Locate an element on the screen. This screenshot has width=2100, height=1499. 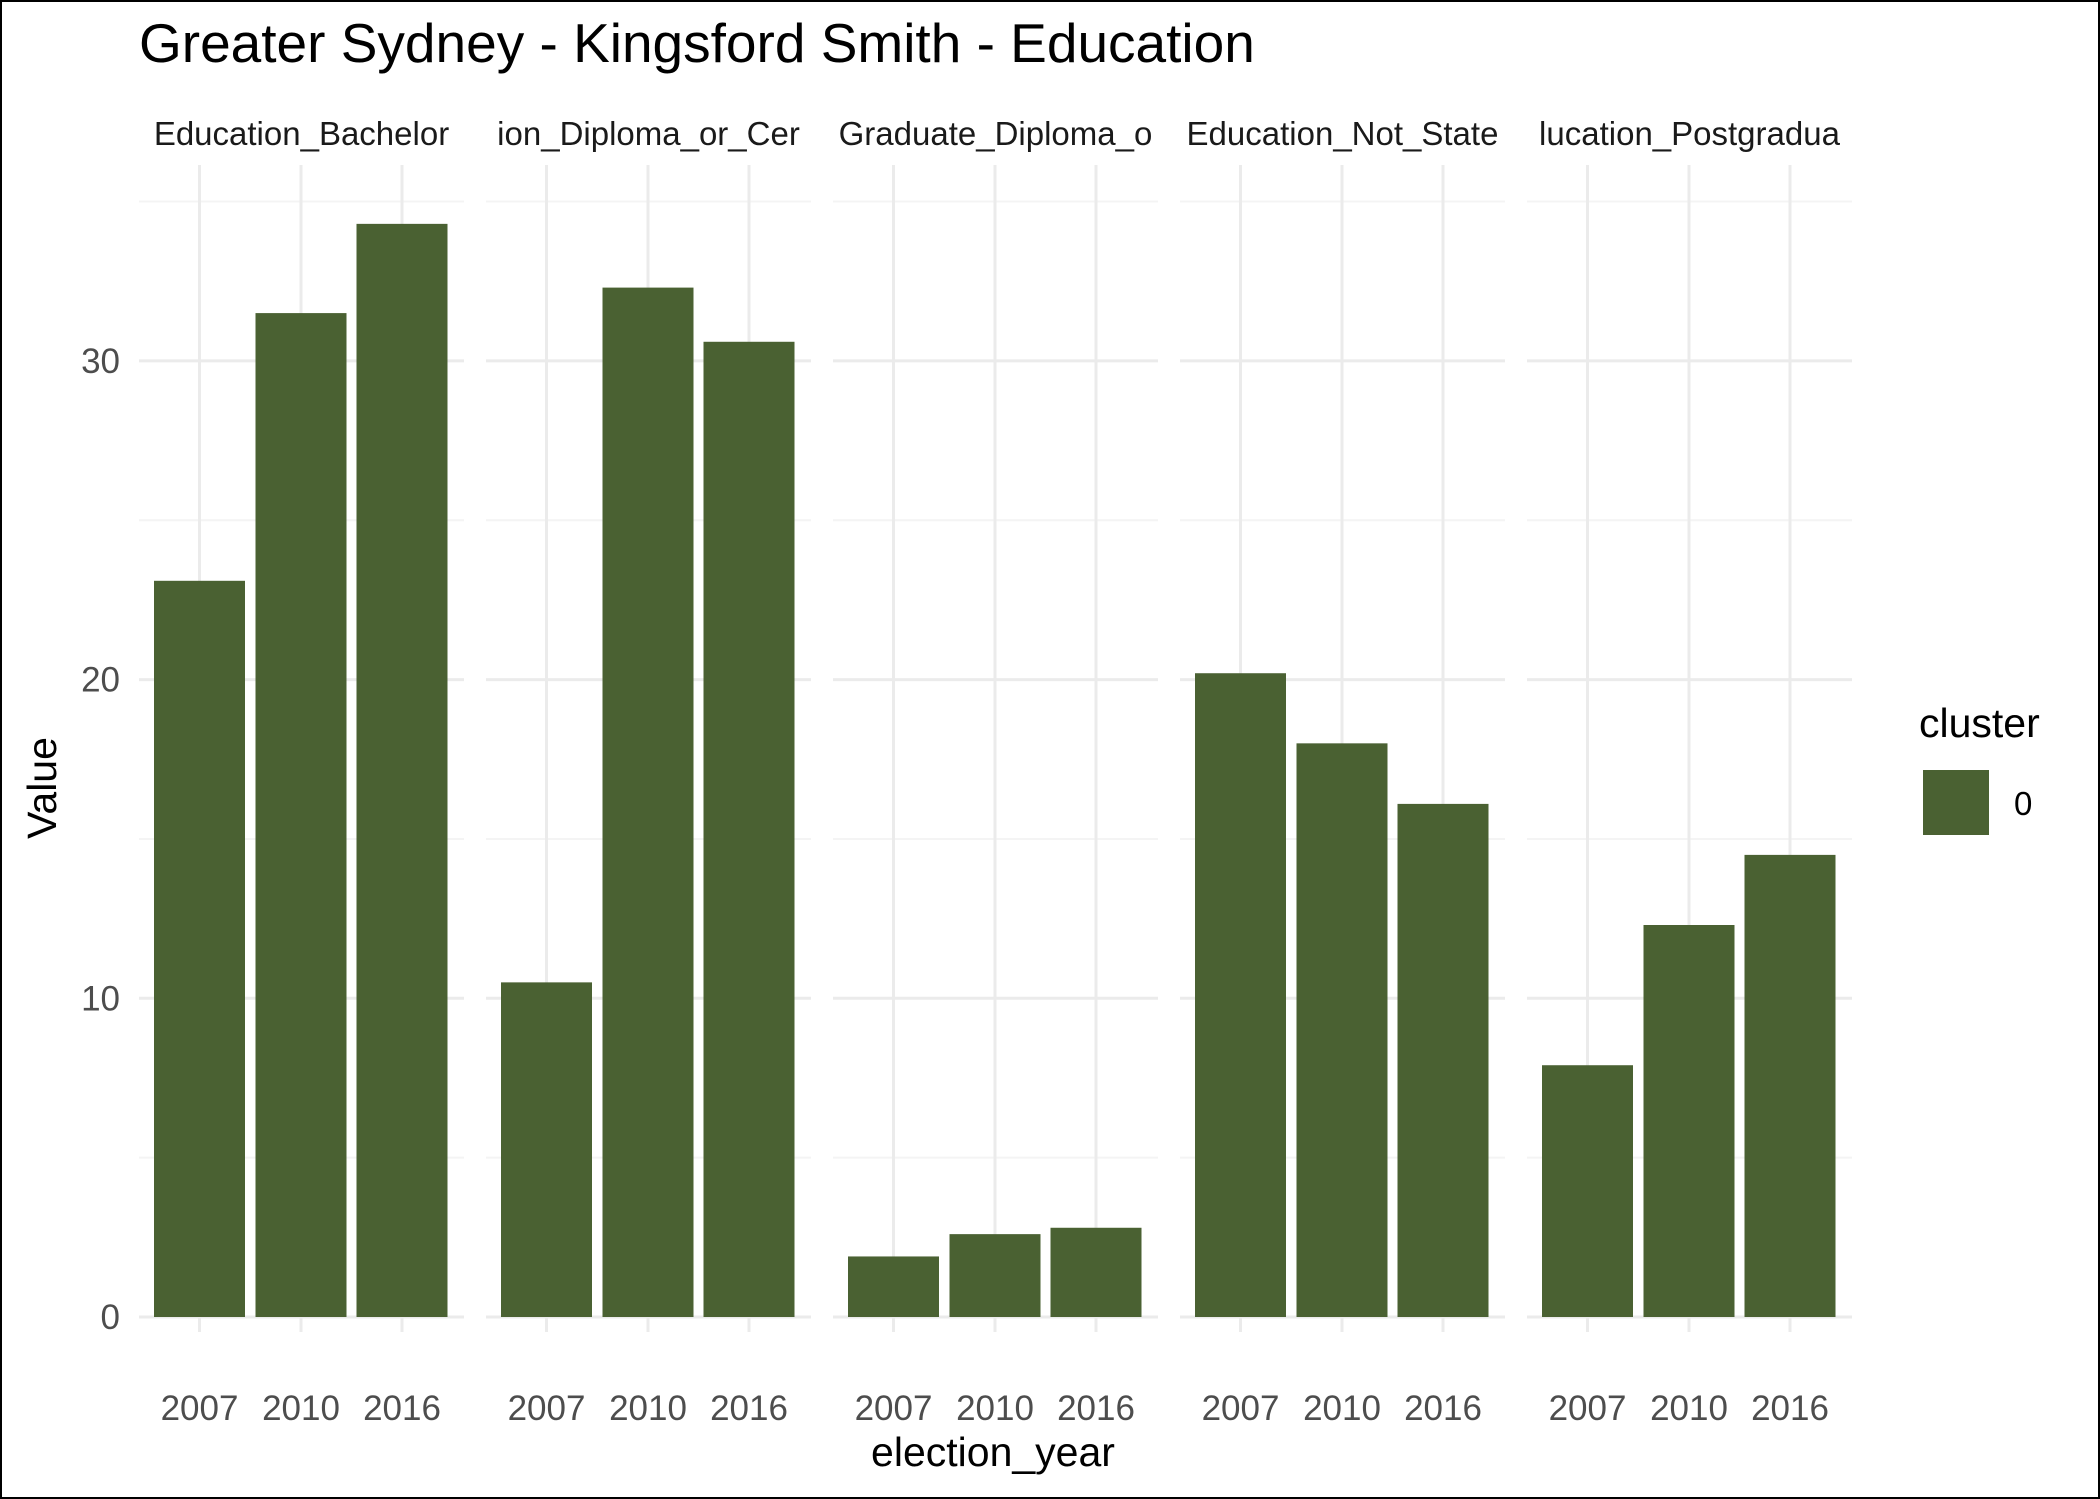
facet-panel-4: 2007 2010 2016 Education_Not_State is located at coordinates (1342, 771).